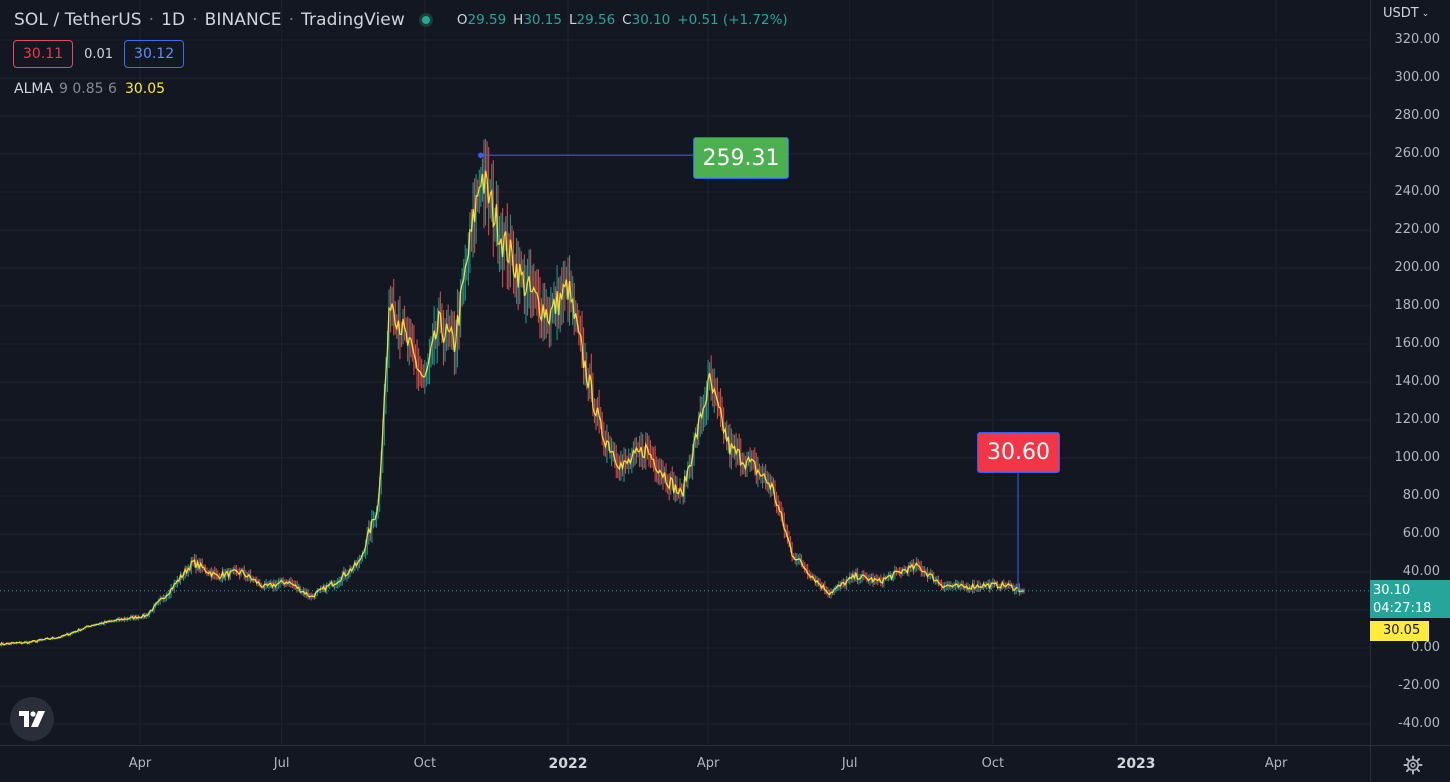  What do you see at coordinates (78, 20) in the screenshot?
I see `symbol-title: SOL / TetherUS` at bounding box center [78, 20].